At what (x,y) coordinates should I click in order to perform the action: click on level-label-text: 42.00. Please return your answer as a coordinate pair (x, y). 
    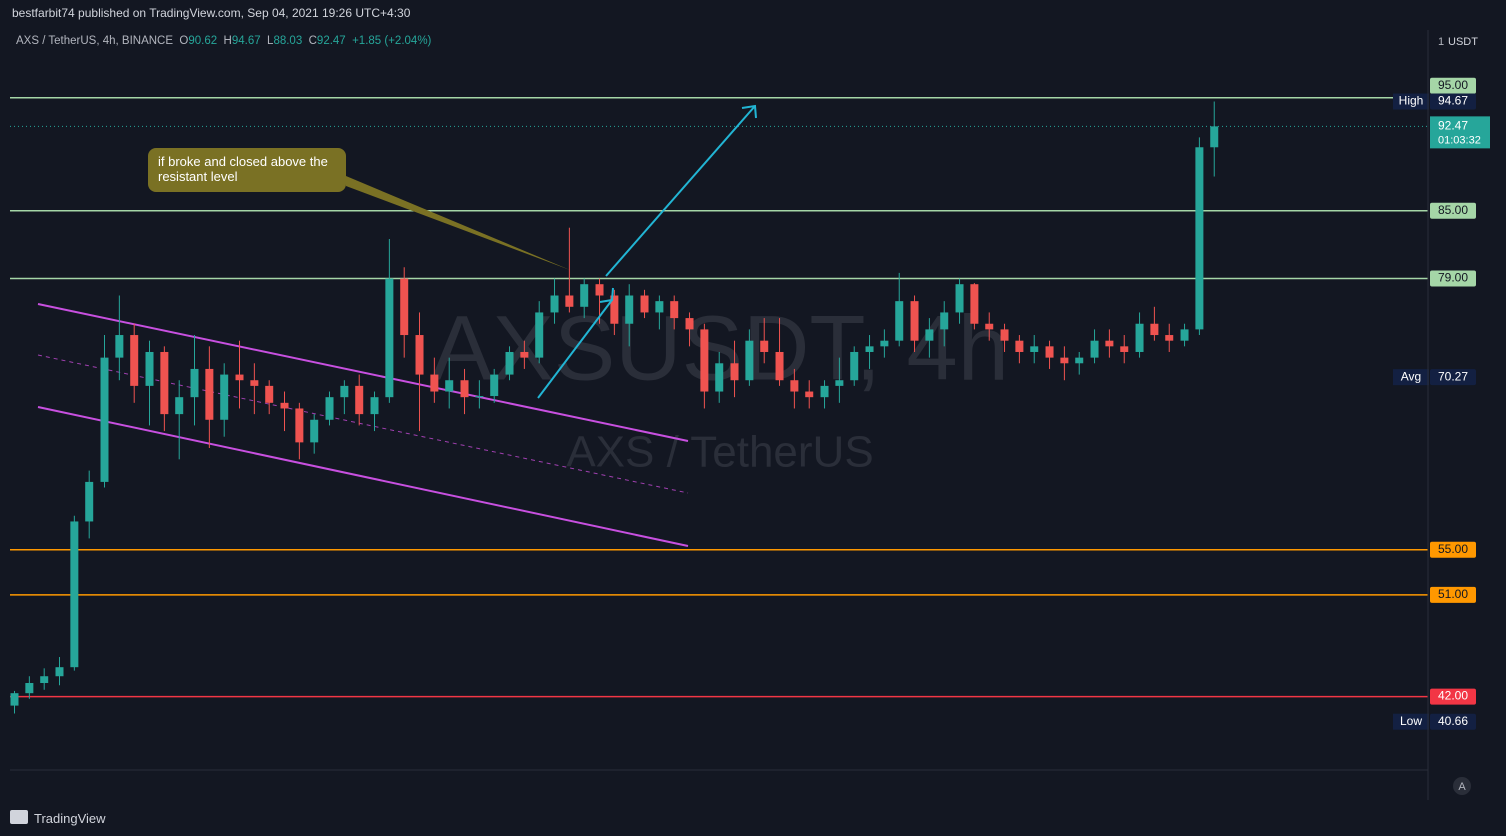
    Looking at the image, I should click on (1453, 696).